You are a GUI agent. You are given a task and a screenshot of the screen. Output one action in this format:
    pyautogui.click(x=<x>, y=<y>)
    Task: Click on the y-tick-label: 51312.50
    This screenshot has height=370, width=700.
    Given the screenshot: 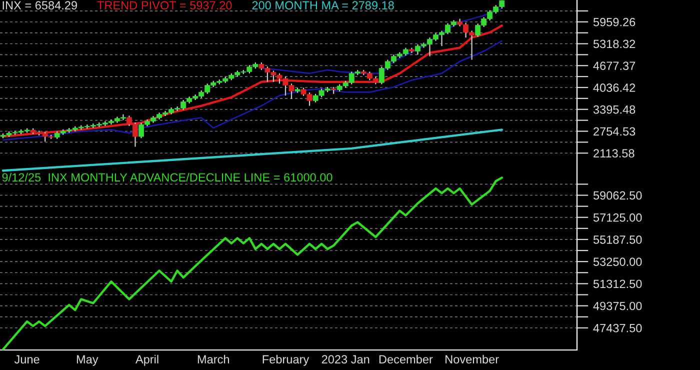 What is the action you would take?
    pyautogui.click(x=617, y=284)
    